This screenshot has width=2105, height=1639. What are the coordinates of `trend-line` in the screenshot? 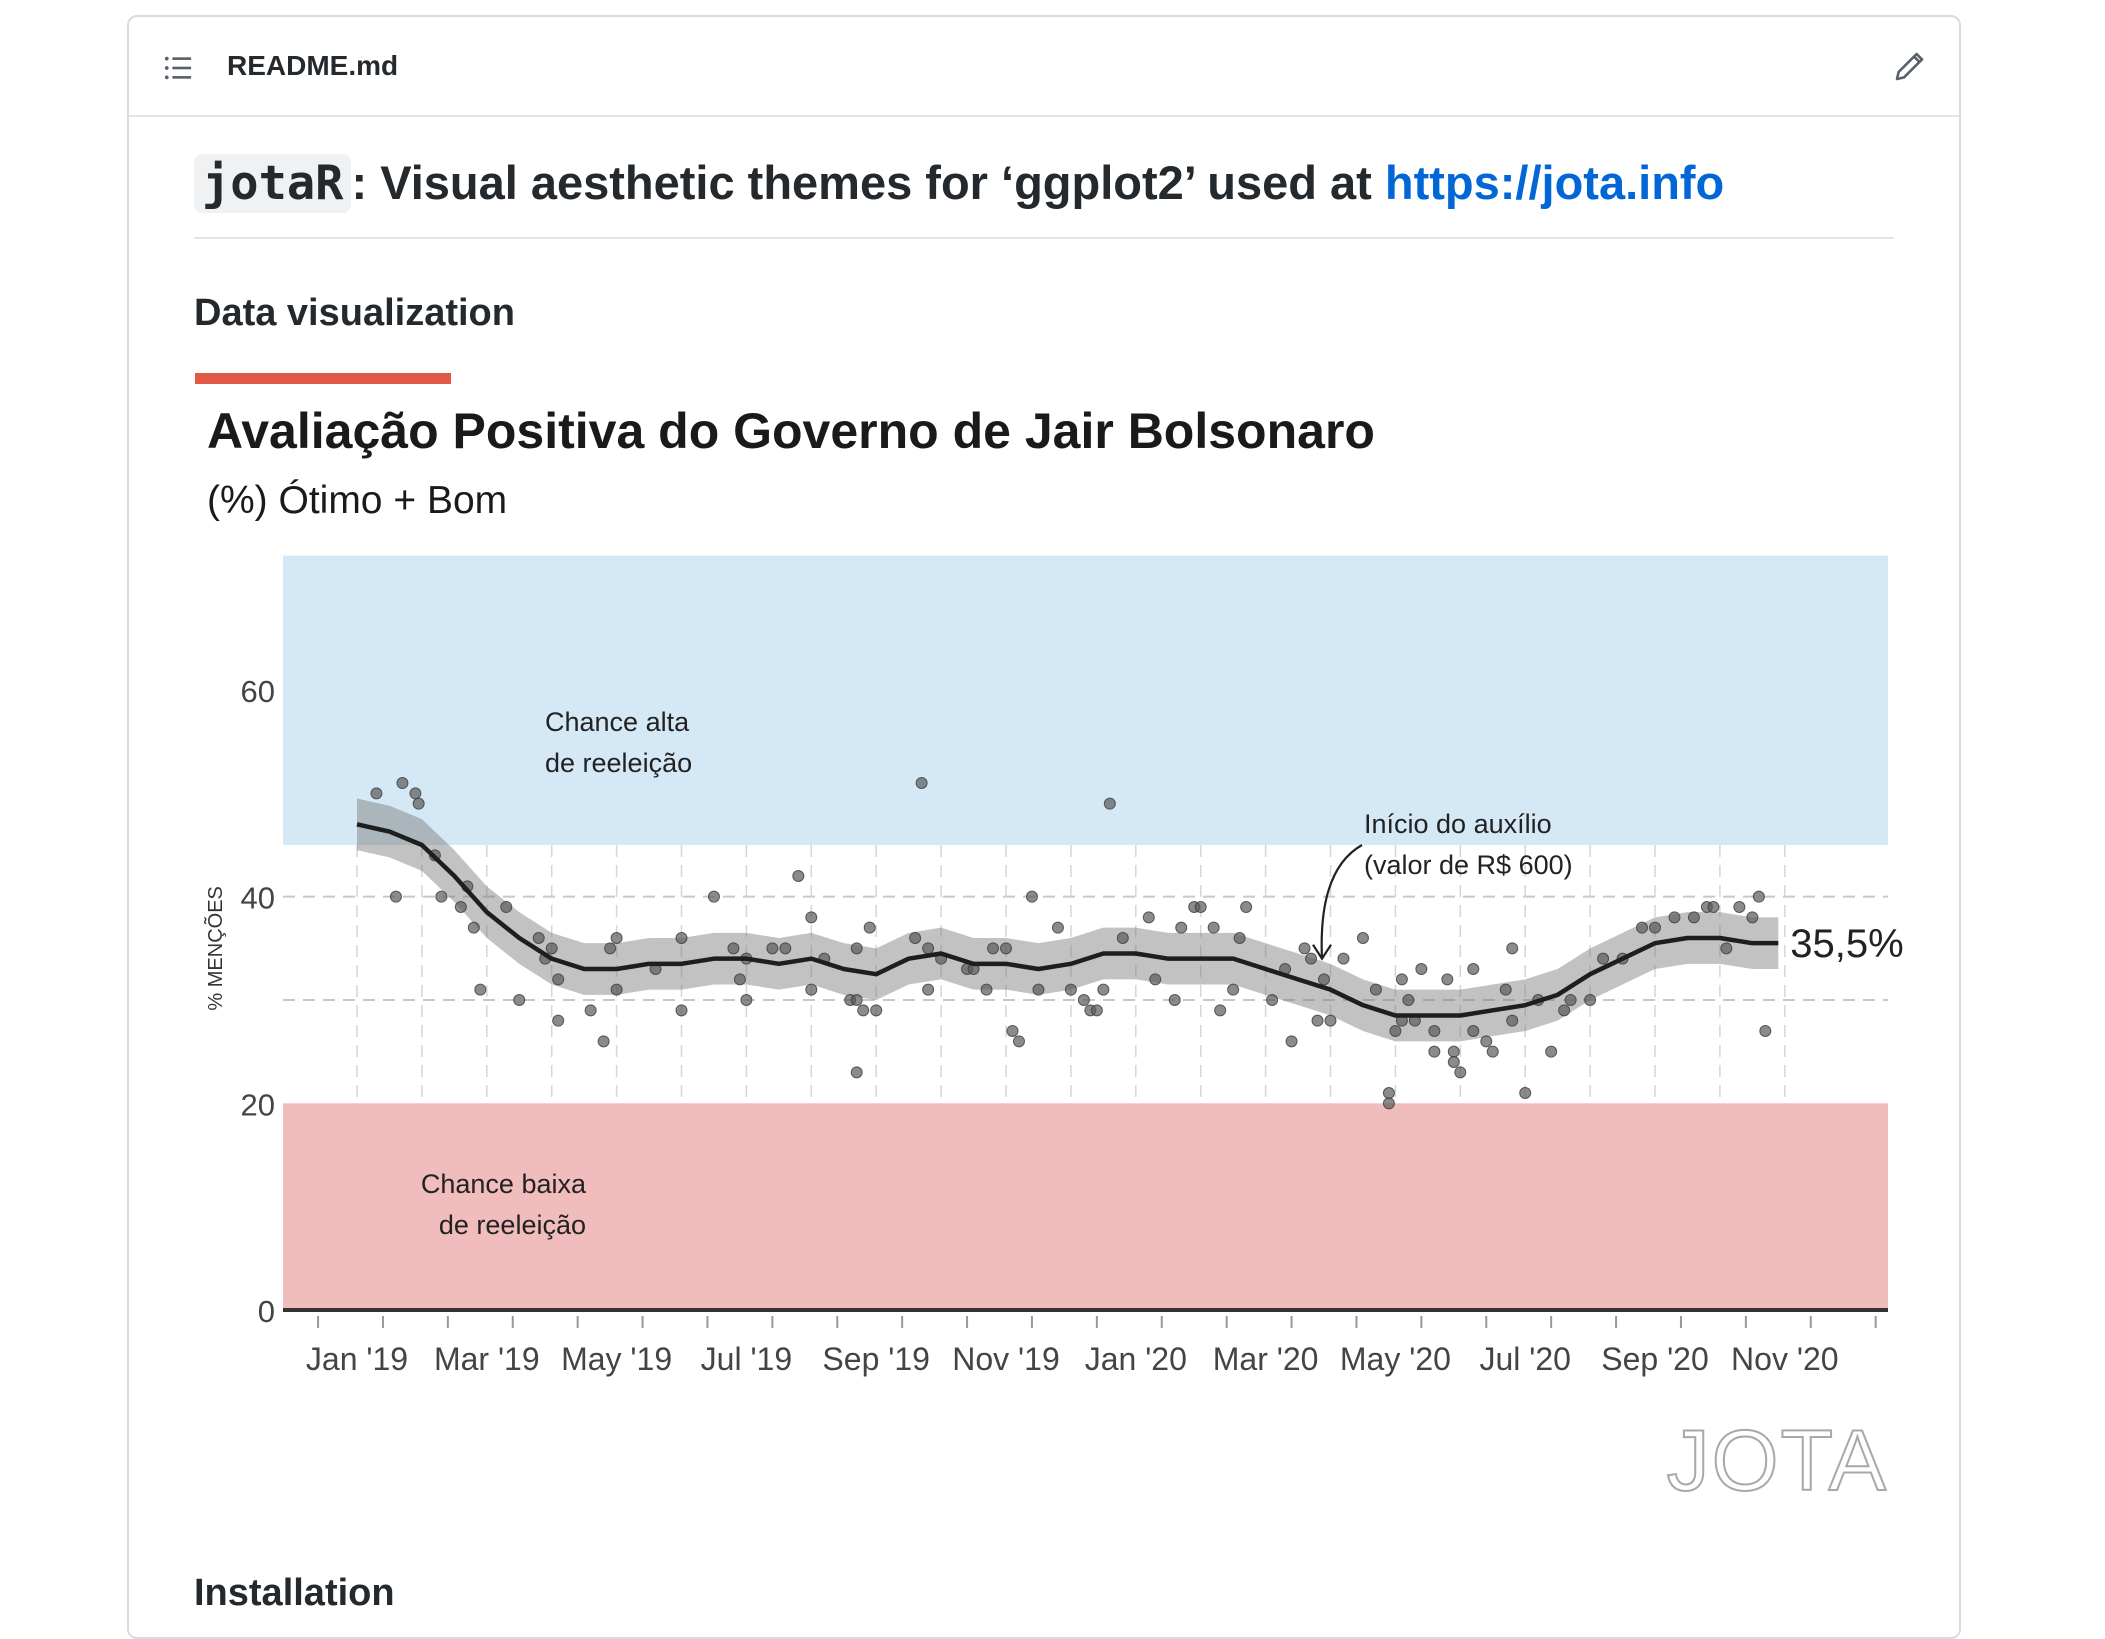 It's located at (1067, 920).